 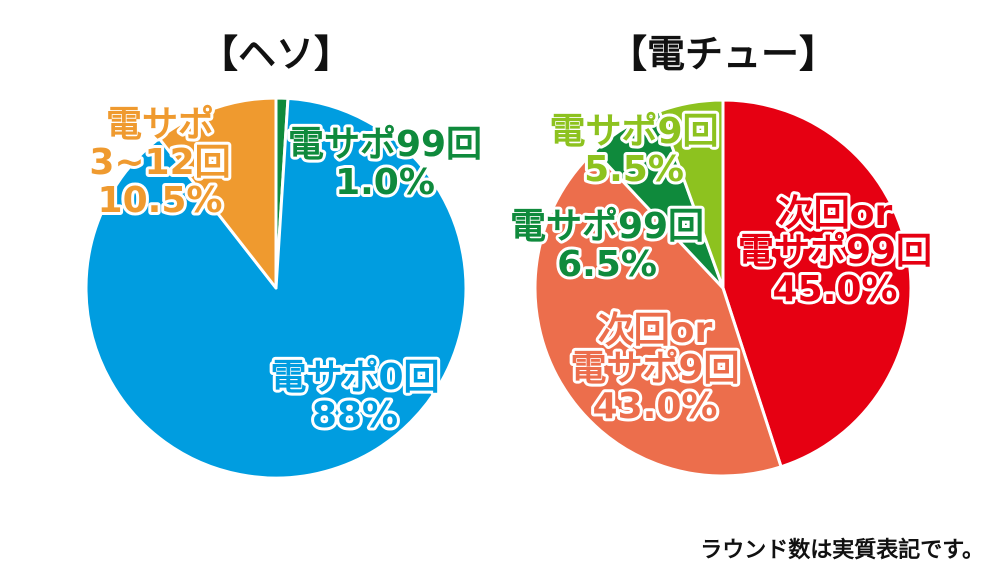 What do you see at coordinates (654, 368) in the screenshot?
I see `data-label-denchu-2: 次回or 電サポ9回 43.0%` at bounding box center [654, 368].